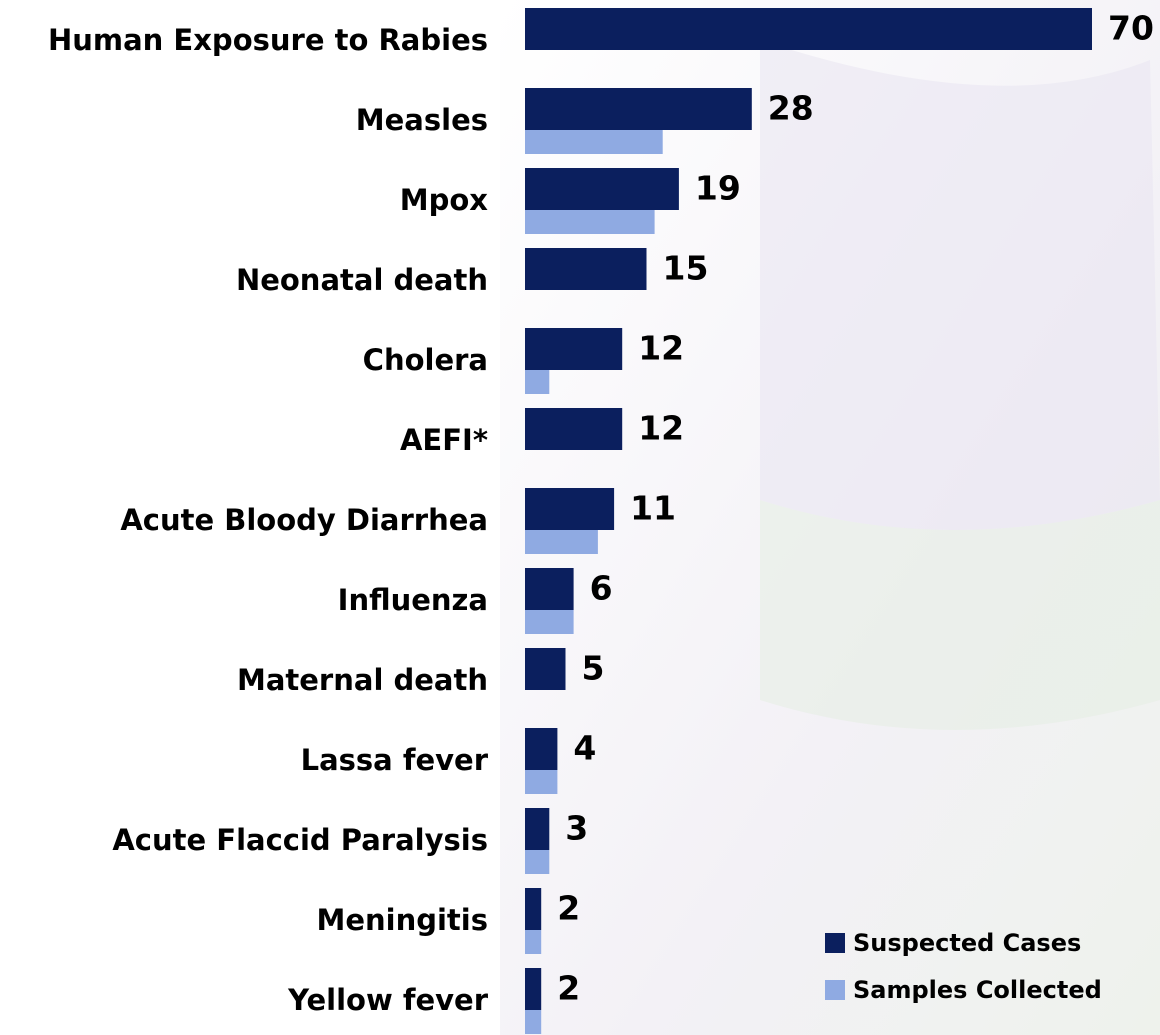 Image resolution: width=1160 pixels, height=1035 pixels. What do you see at coordinates (402, 920) in the screenshot?
I see `category-label: Meningitis` at bounding box center [402, 920].